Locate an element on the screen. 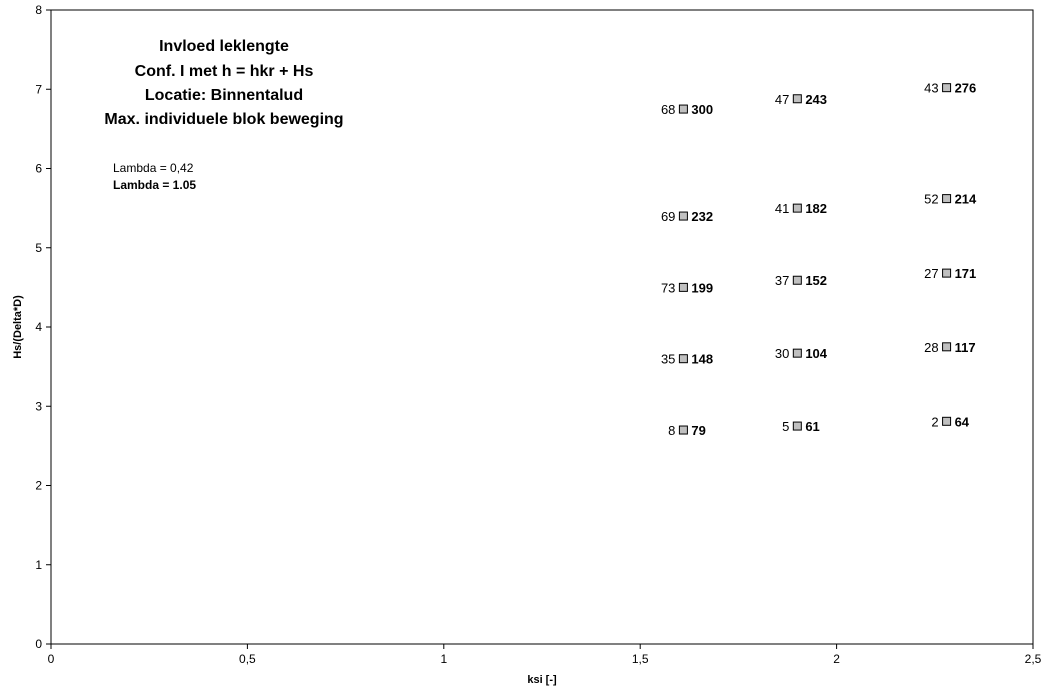  data-point: 30 104 is located at coordinates (801, 353).